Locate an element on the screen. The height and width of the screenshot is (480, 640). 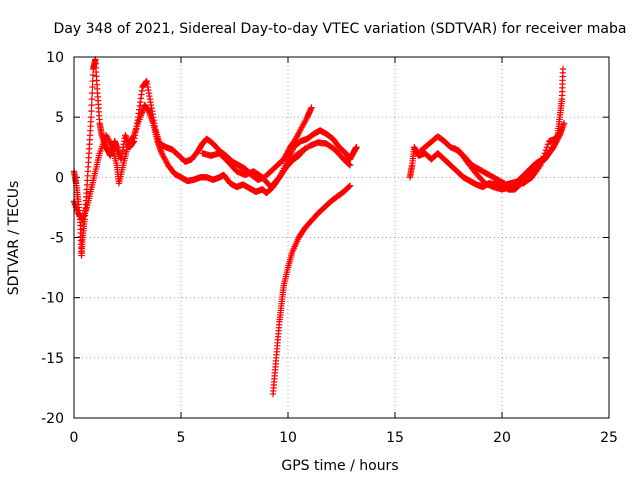
y-tick-label: 0 is located at coordinates (59, 178).